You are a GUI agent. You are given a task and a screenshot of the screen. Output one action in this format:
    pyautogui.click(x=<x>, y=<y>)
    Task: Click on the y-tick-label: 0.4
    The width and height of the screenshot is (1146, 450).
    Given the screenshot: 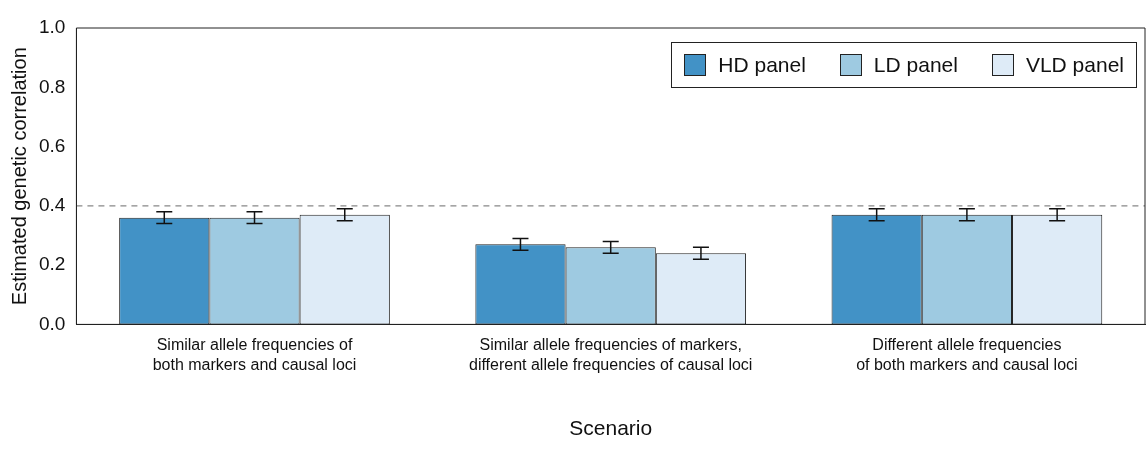 What is the action you would take?
    pyautogui.click(x=52, y=205)
    